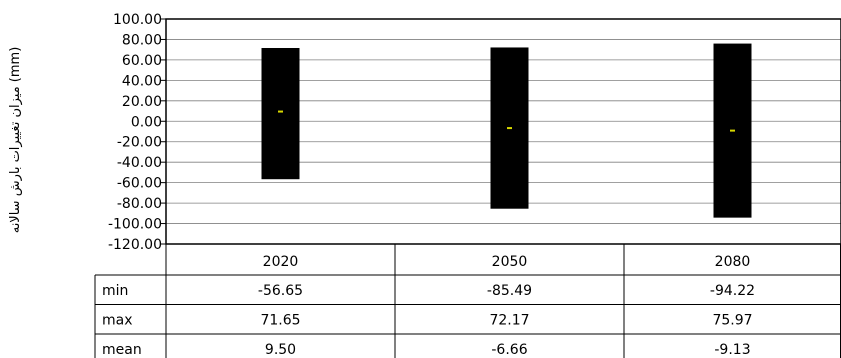  I want to click on table-cell: 72.17, so click(509, 321).